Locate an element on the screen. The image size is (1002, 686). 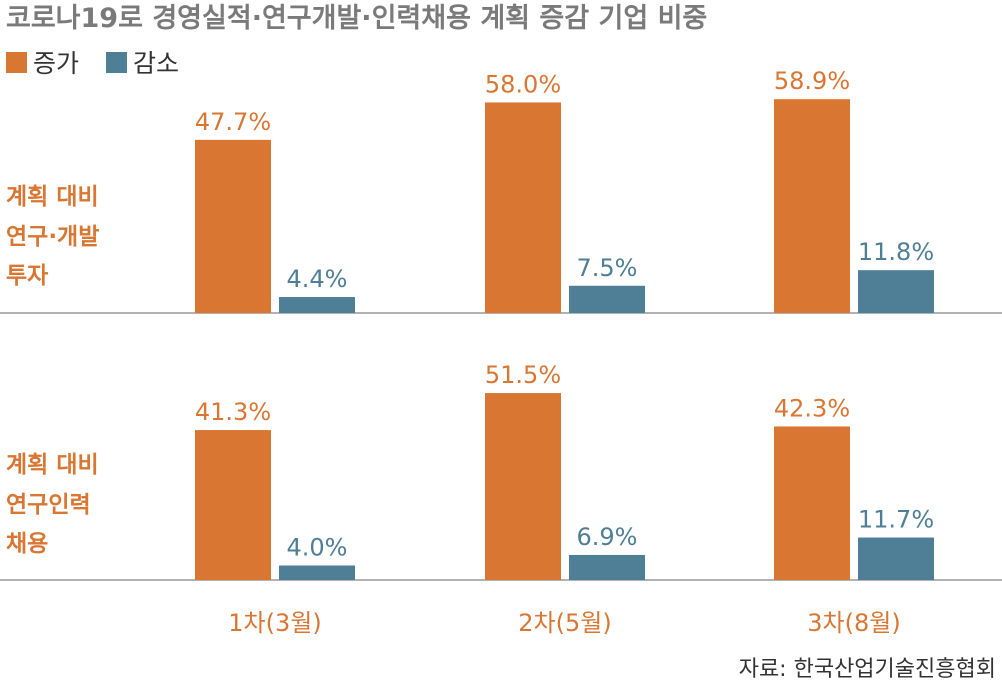
data-label-increase: 58.9% is located at coordinates (812, 81).